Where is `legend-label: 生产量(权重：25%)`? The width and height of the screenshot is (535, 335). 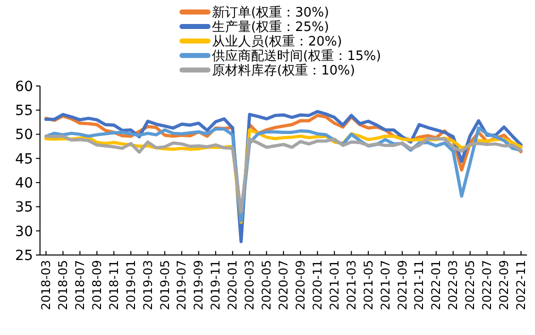
legend-label: 生产量(权重：25%) is located at coordinates (271, 28).